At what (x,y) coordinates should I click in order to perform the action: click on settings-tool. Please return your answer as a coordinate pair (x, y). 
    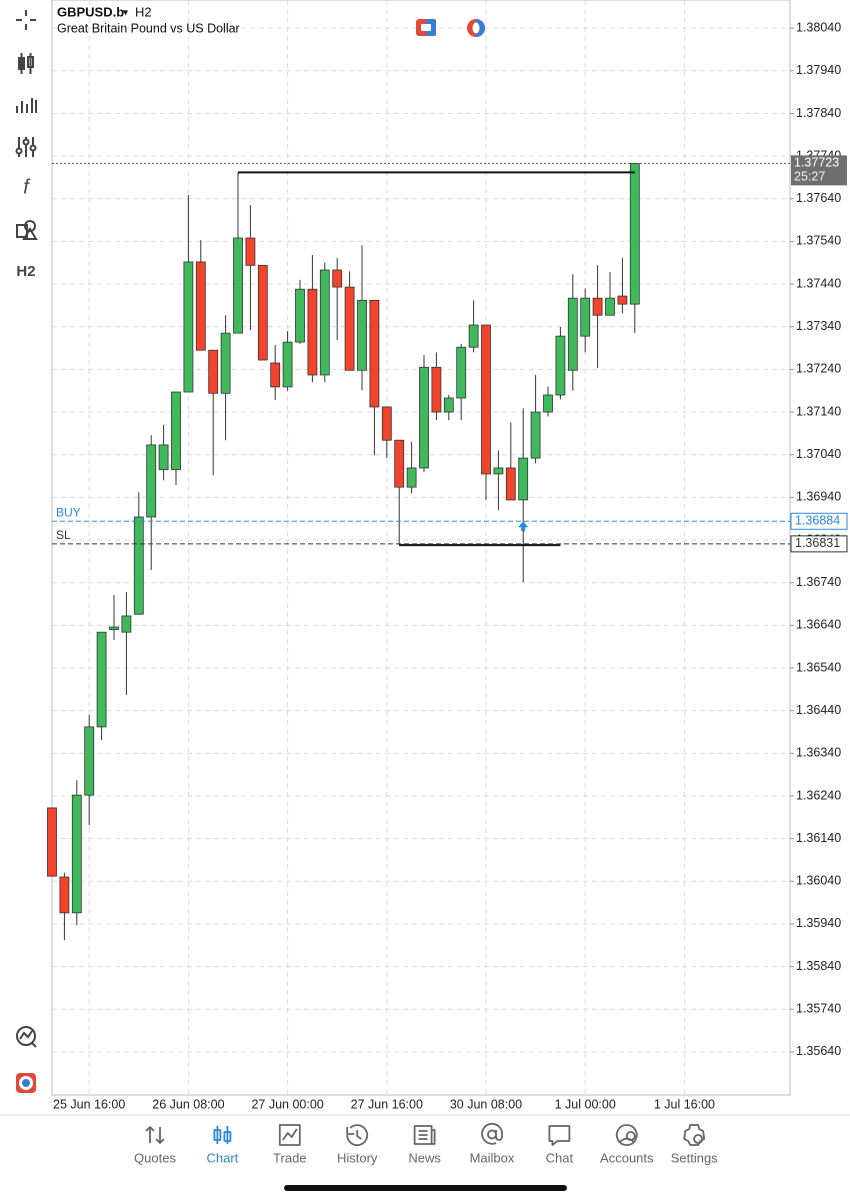
    Looking at the image, I should click on (26, 147).